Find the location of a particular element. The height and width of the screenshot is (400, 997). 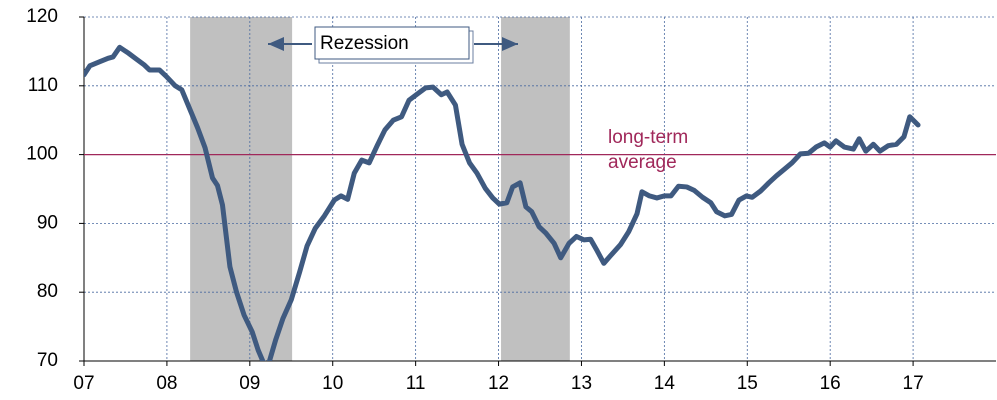

x-tick-label: 08 is located at coordinates (166, 383).